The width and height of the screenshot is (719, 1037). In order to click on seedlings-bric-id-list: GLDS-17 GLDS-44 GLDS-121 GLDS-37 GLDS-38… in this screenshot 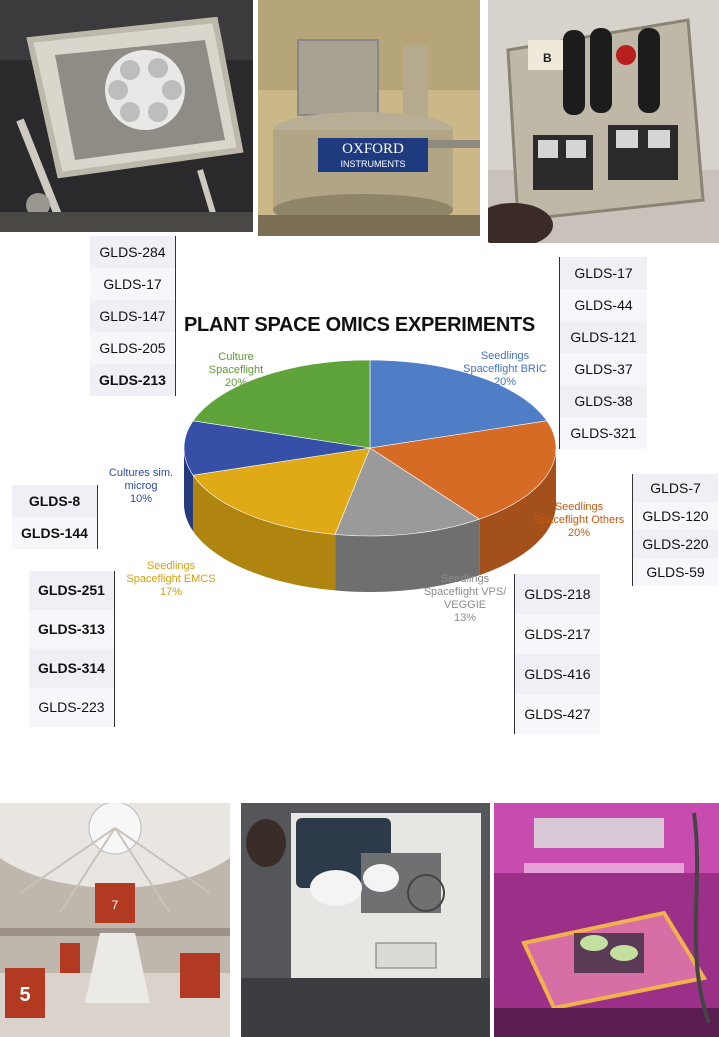, I will do `click(603, 353)`.